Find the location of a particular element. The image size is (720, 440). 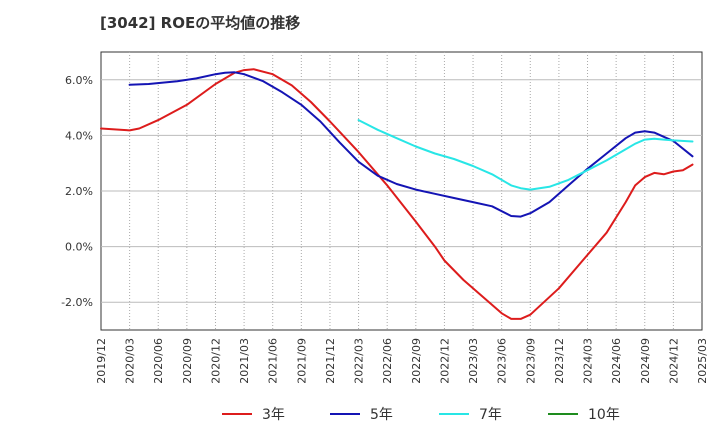

chart-title: [3042] ROEの平均値の推移 is located at coordinates (200, 23).